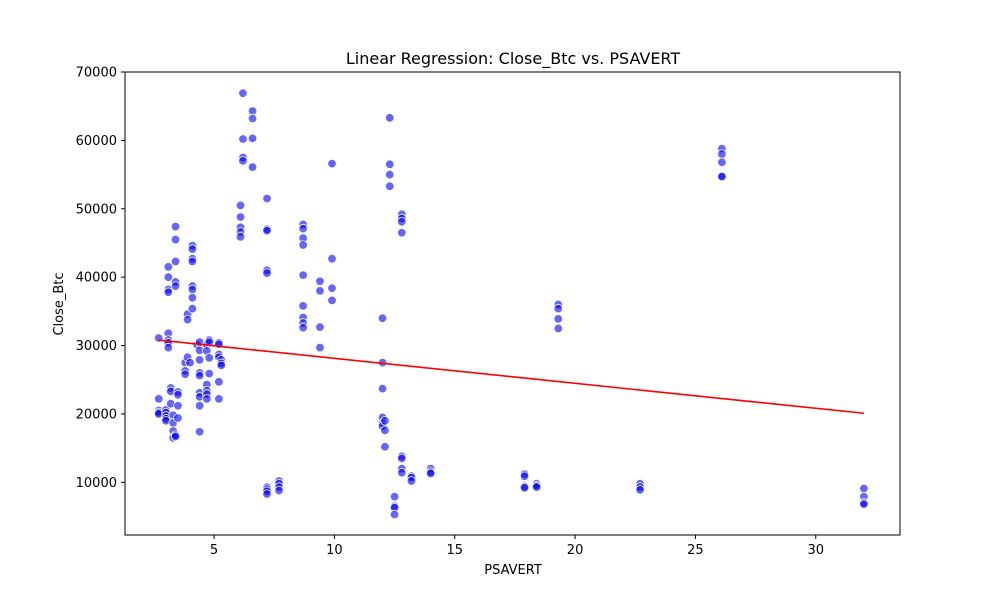 This screenshot has width=1000, height=600. Describe the element at coordinates (96, 414) in the screenshot. I see `y-tick-label: 20000` at that location.